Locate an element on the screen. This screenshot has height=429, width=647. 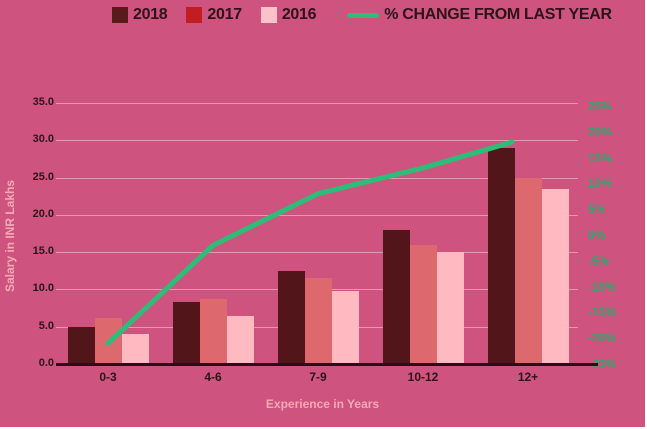
right-axis-tick: -5% is located at coordinates (599, 260).